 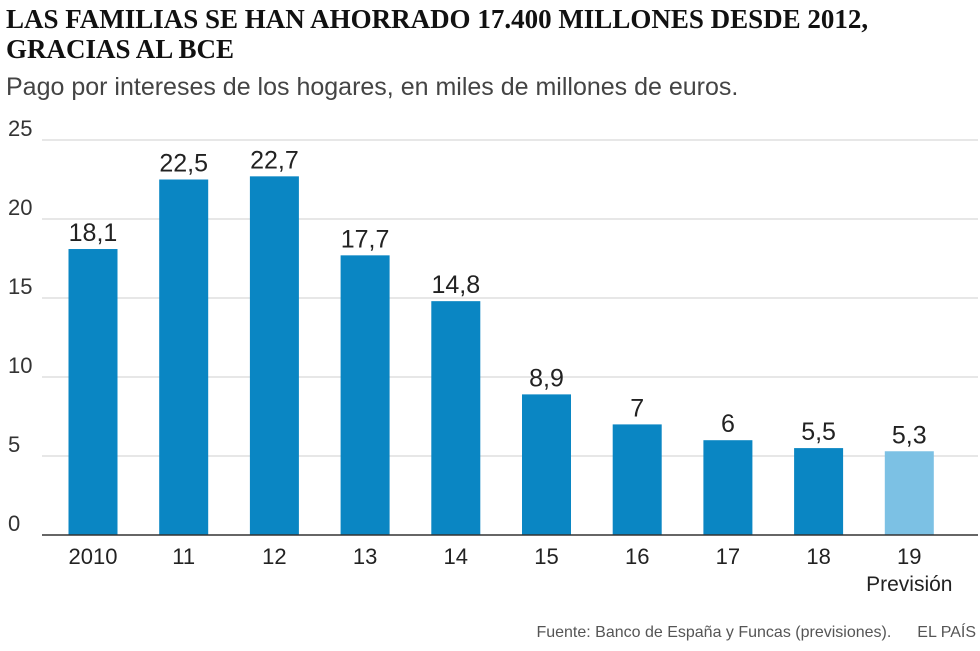 I want to click on value-label: 7, so click(x=637, y=408).